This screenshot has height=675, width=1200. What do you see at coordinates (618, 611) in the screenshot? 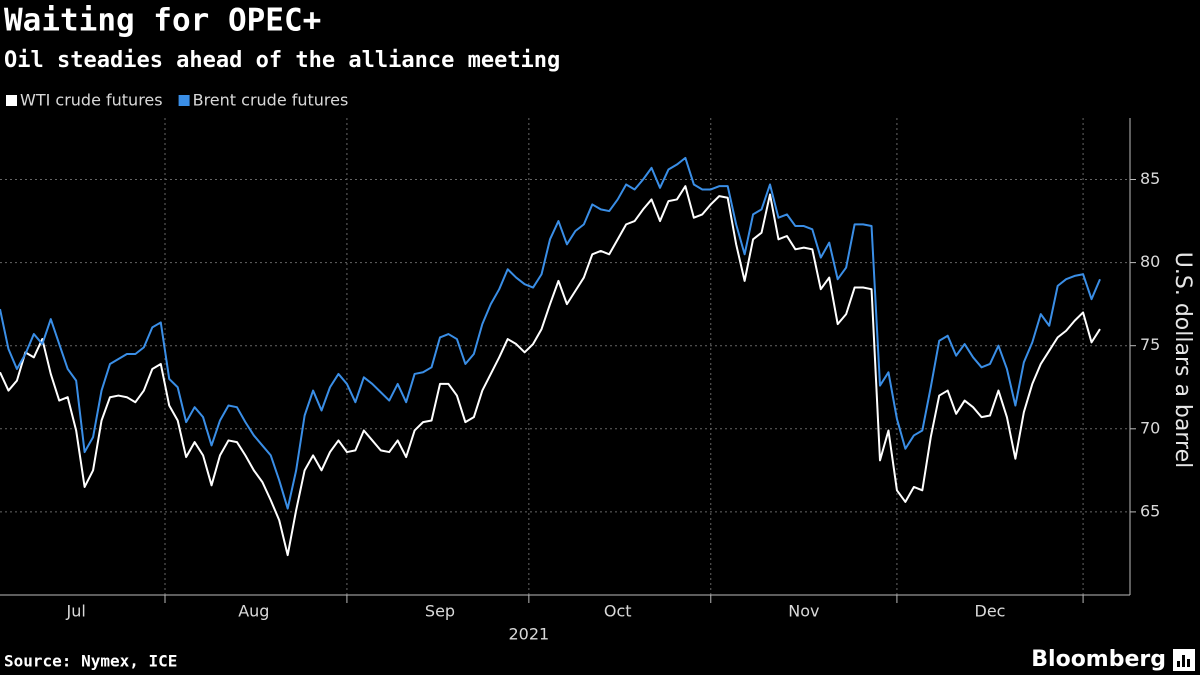
I see `x-tick-label: Oct` at bounding box center [618, 611].